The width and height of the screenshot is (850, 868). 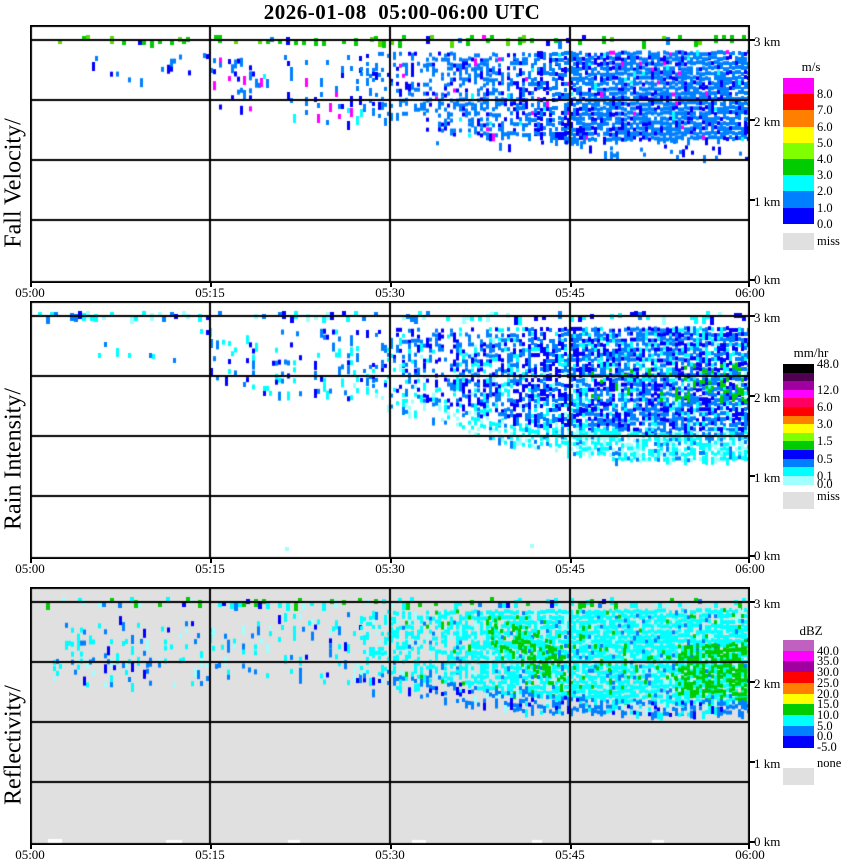 What do you see at coordinates (828, 389) in the screenshot?
I see `legend-value-label: 12.0` at bounding box center [828, 389].